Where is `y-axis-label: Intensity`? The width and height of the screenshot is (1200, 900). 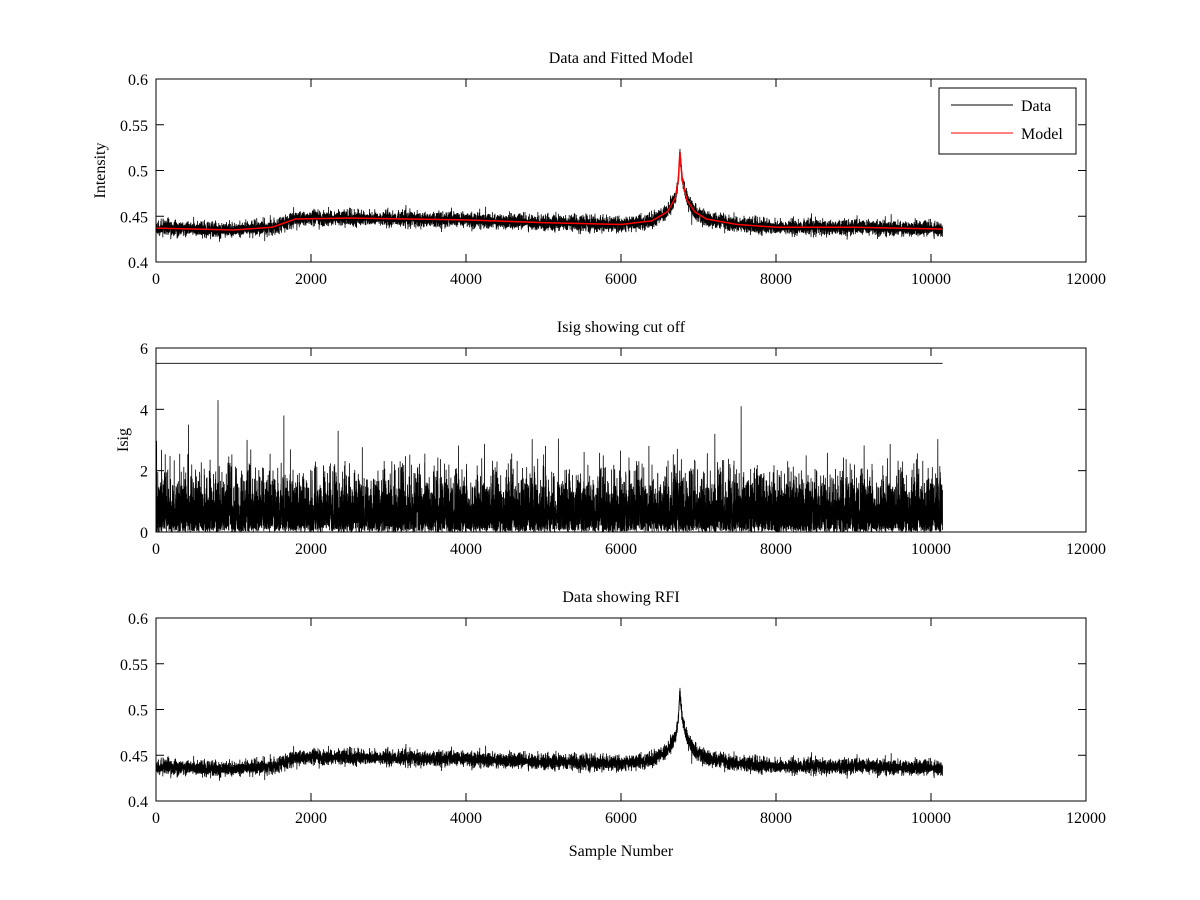 y-axis-label: Intensity is located at coordinates (100, 171).